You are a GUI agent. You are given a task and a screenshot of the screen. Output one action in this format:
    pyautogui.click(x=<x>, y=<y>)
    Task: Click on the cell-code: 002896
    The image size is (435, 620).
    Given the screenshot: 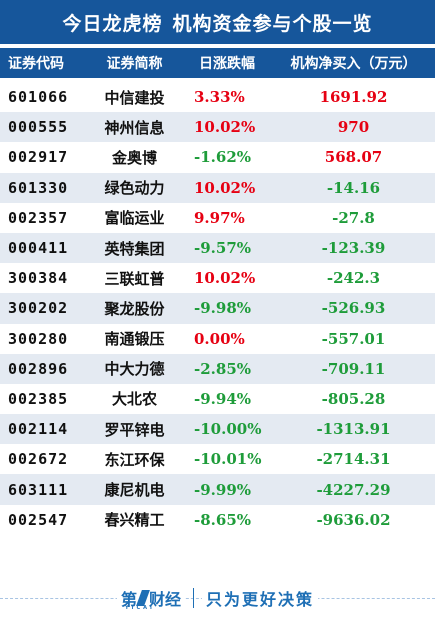 What is the action you would take?
    pyautogui.click(x=38, y=368)
    